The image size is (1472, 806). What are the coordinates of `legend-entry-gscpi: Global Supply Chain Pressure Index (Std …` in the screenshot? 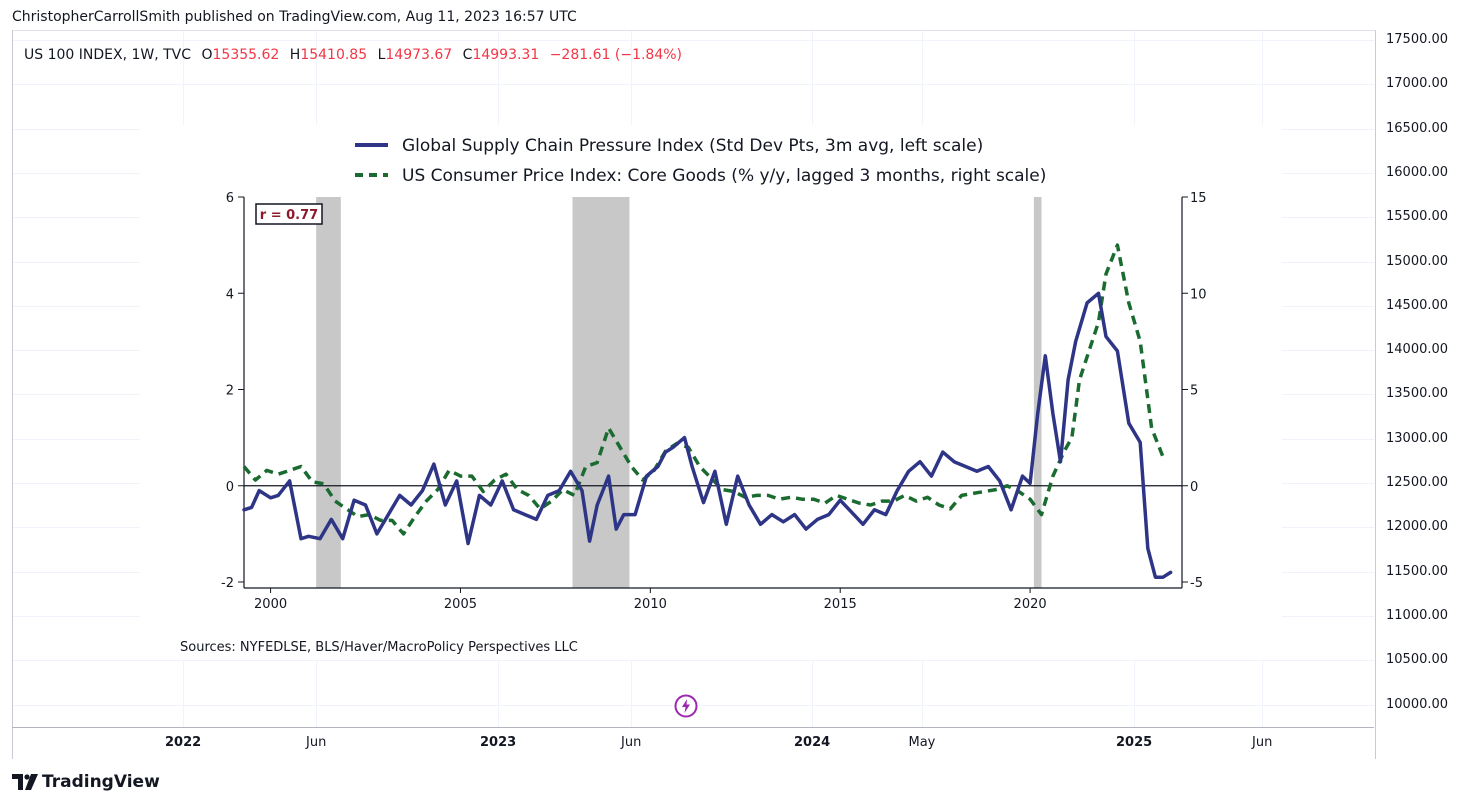 It's located at (692, 146).